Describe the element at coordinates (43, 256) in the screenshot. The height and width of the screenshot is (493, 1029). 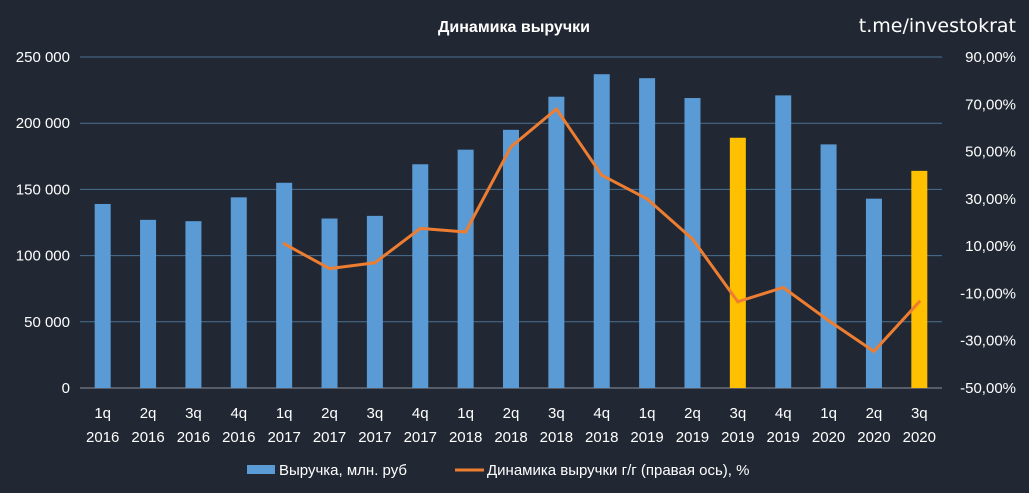
I see `left-tick-label: 100 000` at that location.